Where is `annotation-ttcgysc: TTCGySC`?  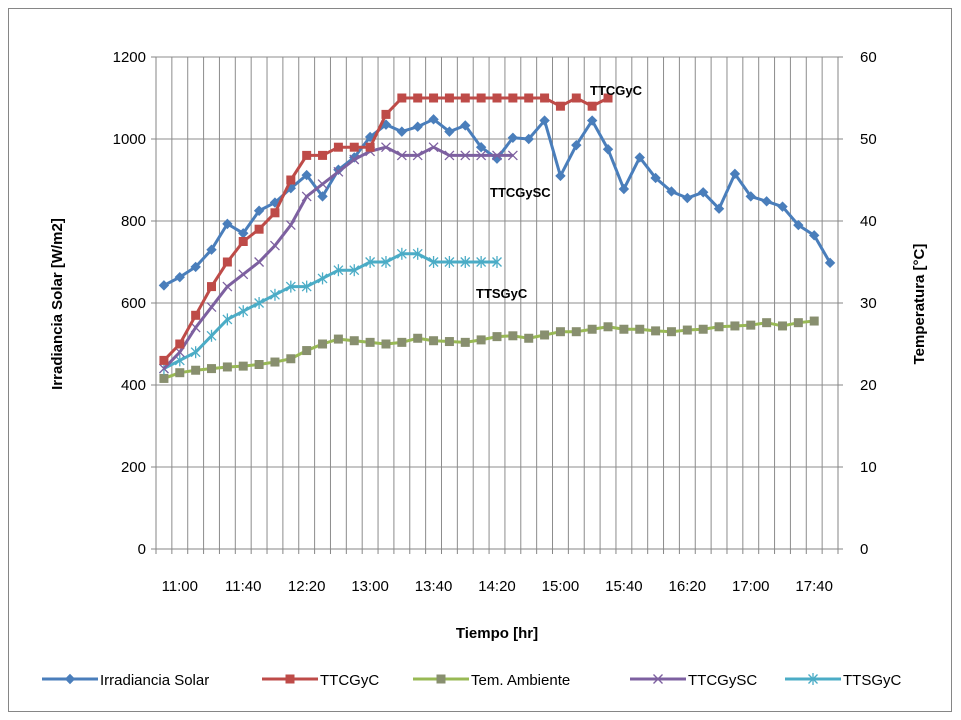
annotation-ttcgysc: TTCGySC is located at coordinates (520, 192).